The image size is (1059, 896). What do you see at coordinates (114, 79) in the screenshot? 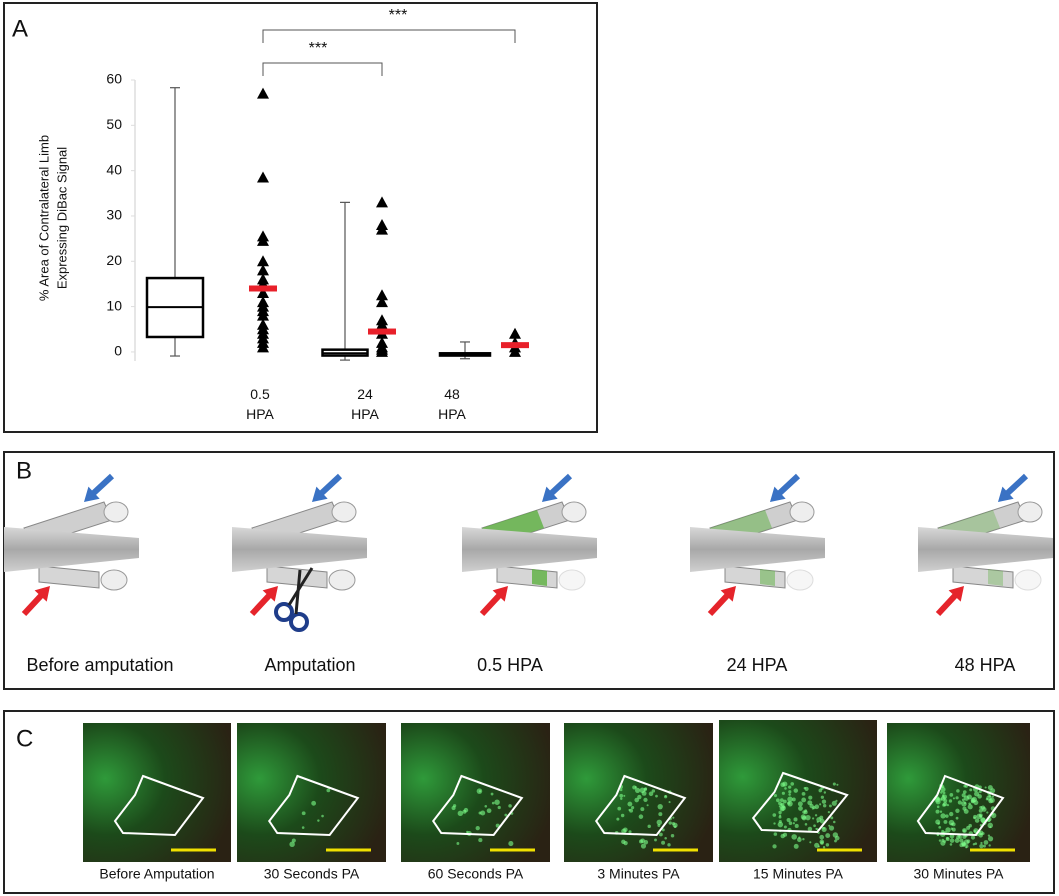
I see `y-tick-label: 60` at bounding box center [114, 79].